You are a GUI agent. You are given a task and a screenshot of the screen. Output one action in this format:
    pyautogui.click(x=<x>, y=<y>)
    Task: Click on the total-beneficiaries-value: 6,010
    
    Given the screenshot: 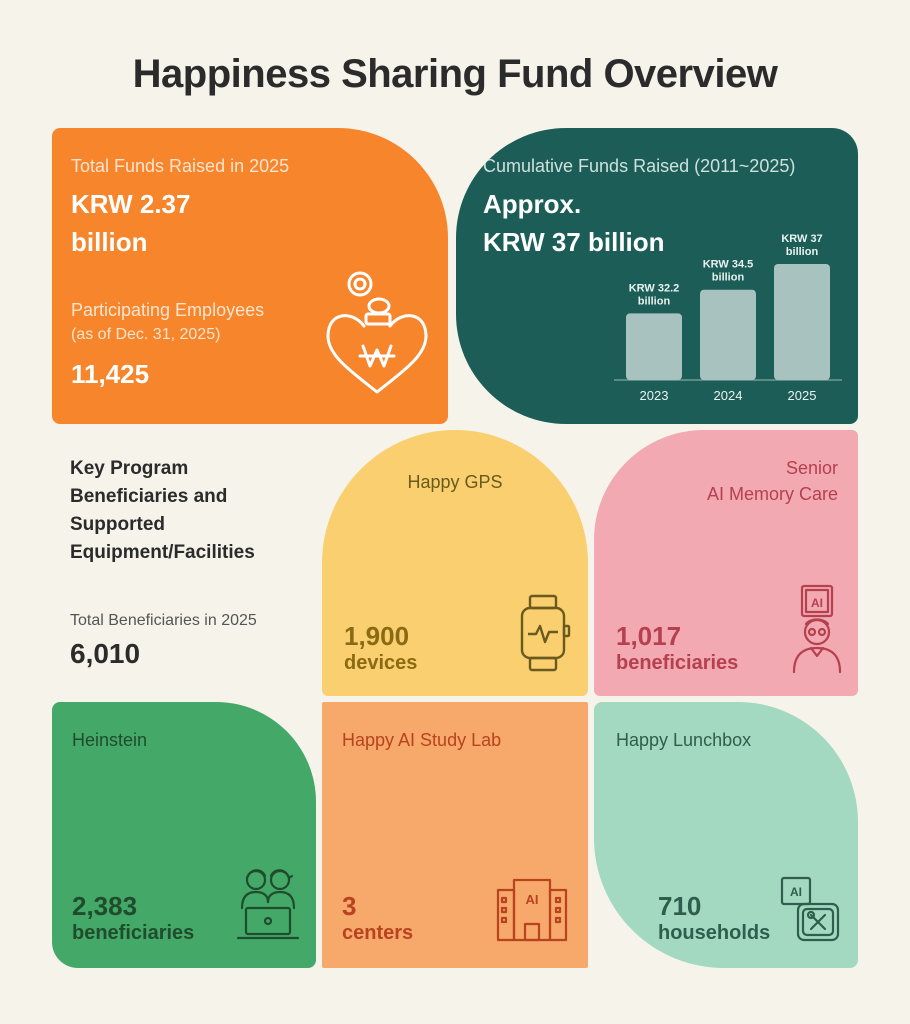 What is the action you would take?
    pyautogui.click(x=105, y=653)
    